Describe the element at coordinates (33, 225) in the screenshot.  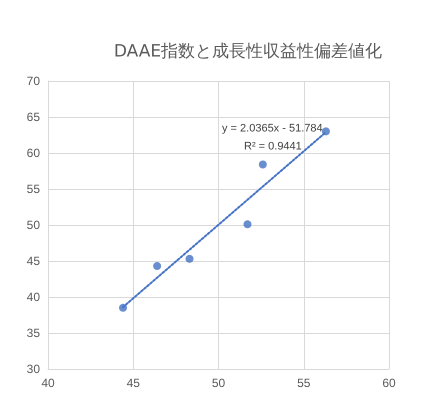
I see `y-tick-label: 50` at that location.